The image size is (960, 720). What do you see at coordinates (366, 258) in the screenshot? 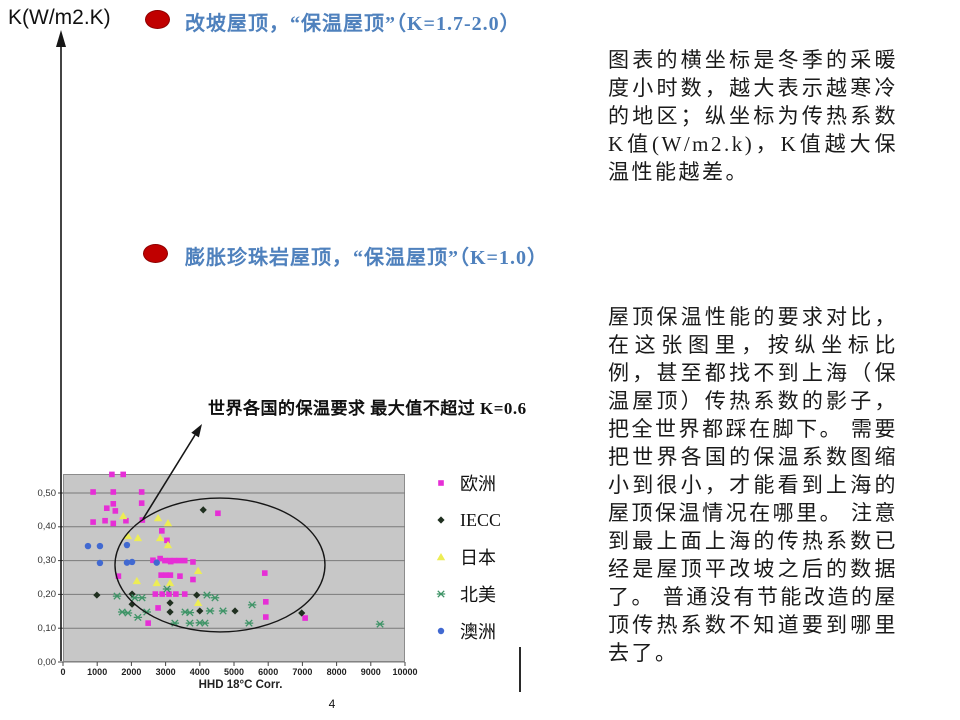
I see `bullet-heading-2: 膨胀珍珠岩屋顶，“保温屋顶”（K=1.0）` at bounding box center [366, 258].